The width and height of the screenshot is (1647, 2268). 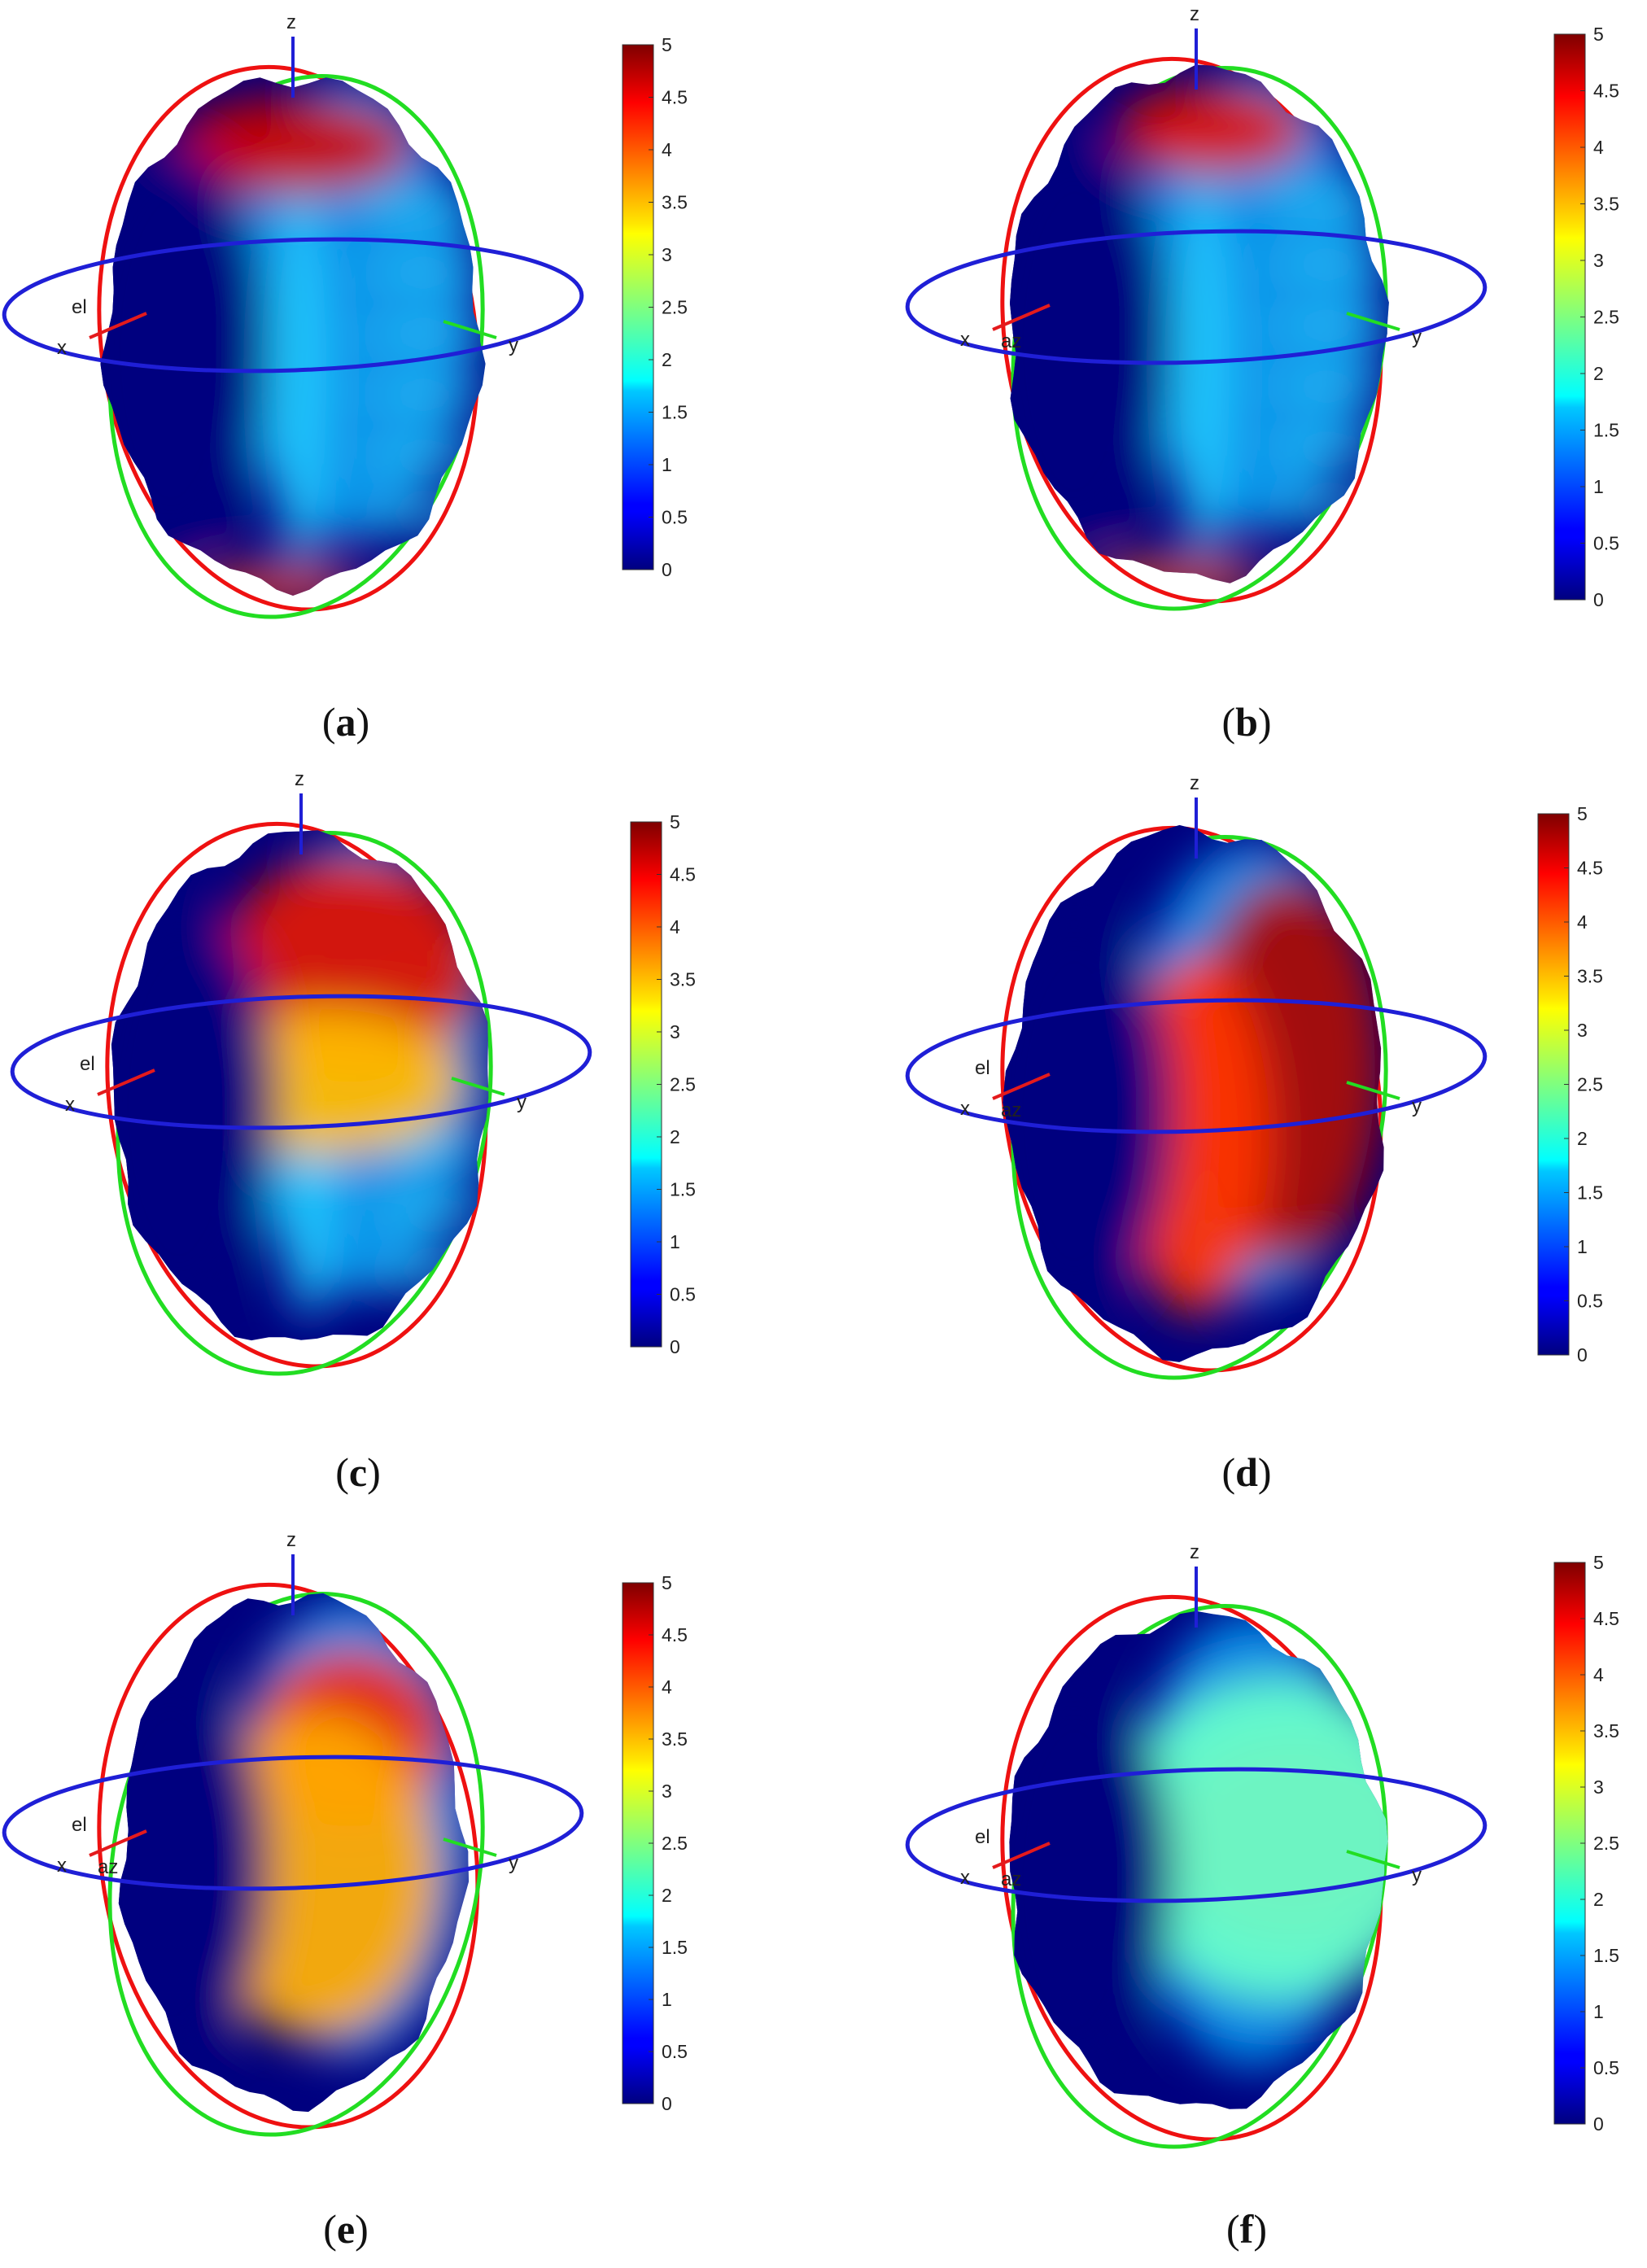 I want to click on elevation-circle-green, so click(x=296, y=1864).